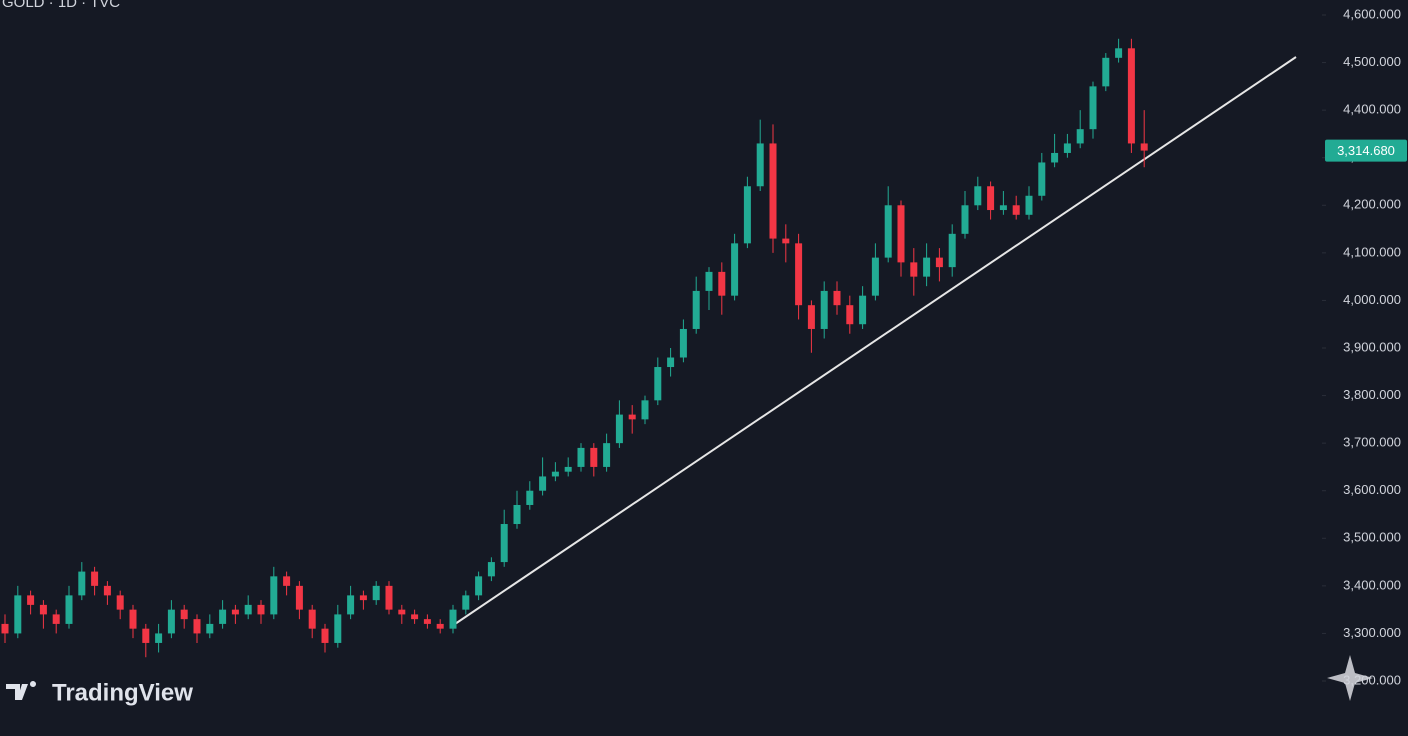 The image size is (1408, 736). I want to click on price-tag: 3,314.680, so click(1366, 150).